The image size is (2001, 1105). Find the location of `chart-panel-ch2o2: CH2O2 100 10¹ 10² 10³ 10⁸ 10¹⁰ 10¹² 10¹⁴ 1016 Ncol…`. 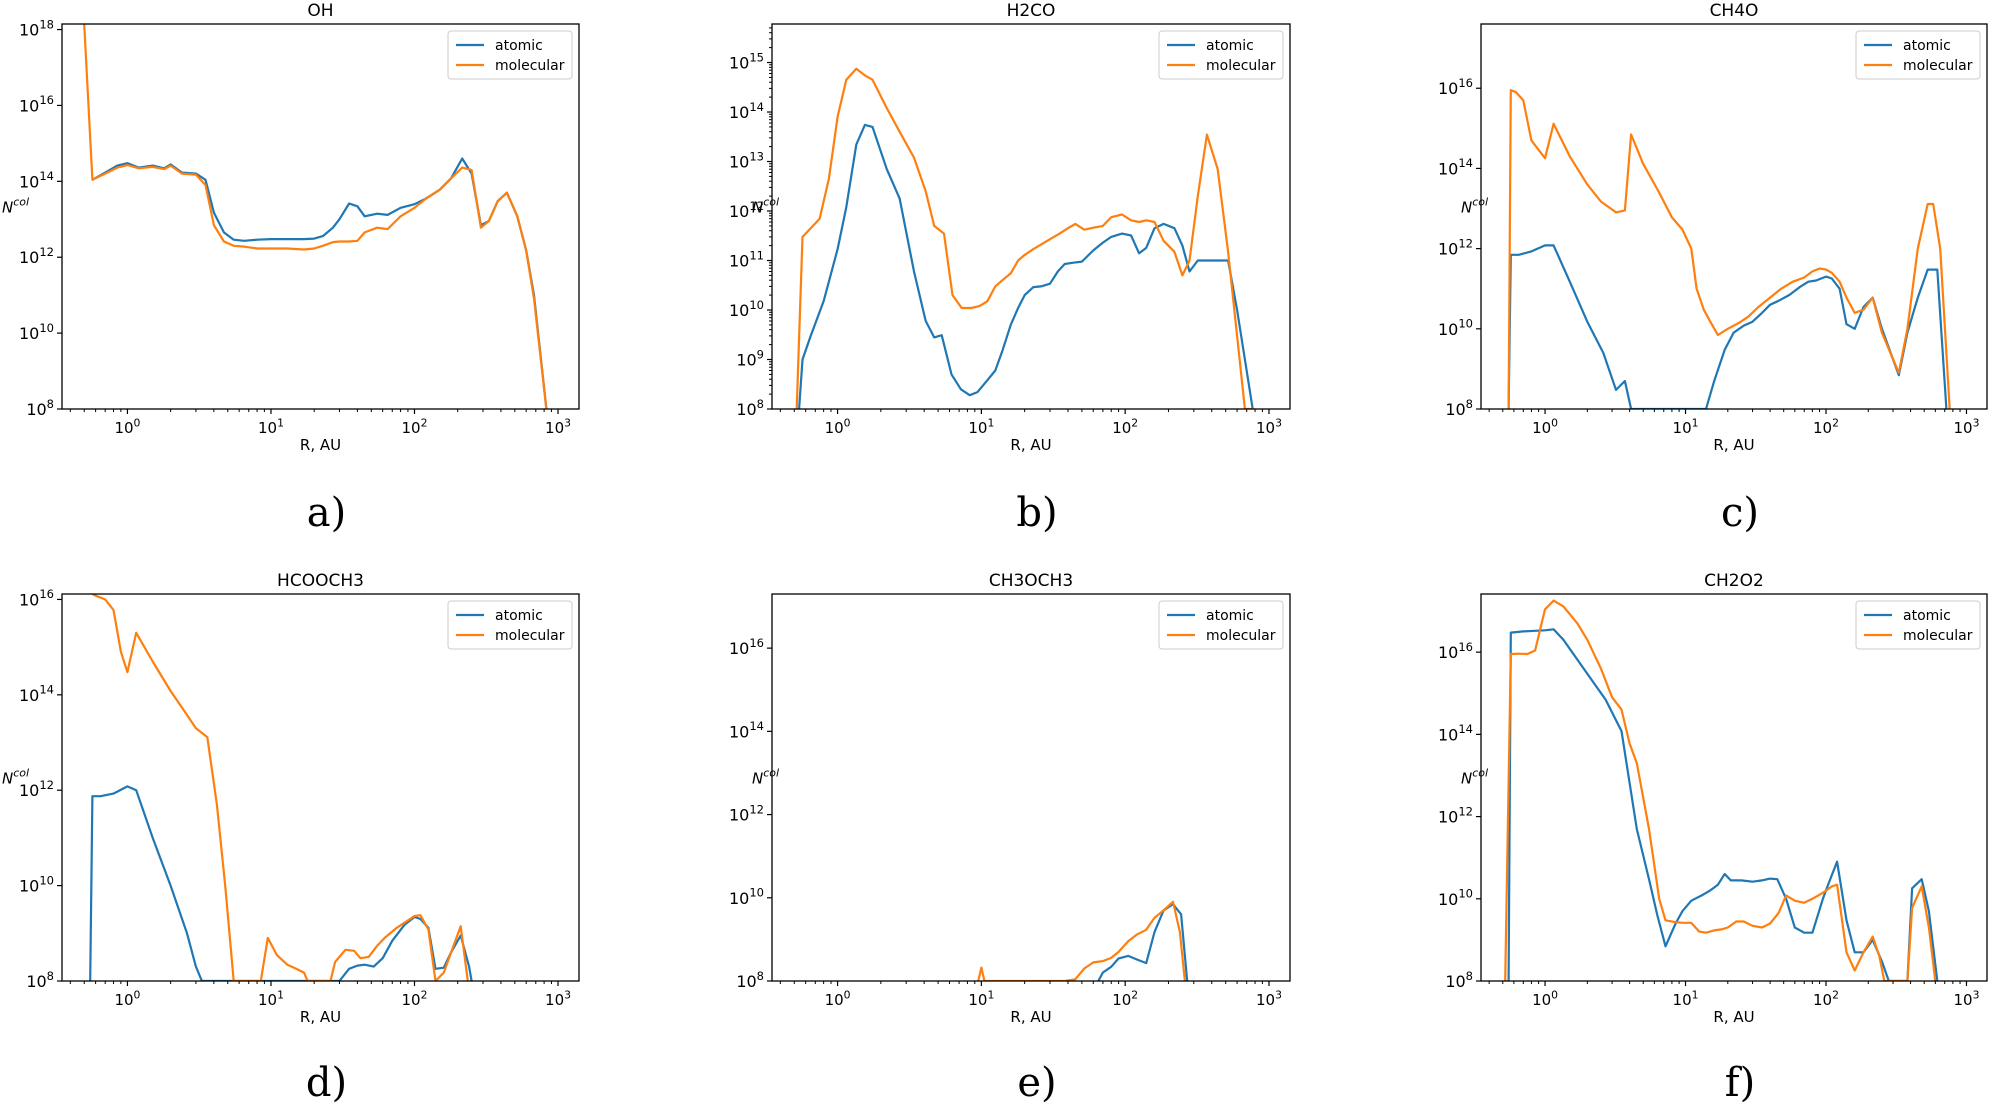

chart-panel-ch2o2: CH2O2 100 10¹ 10² 10³ 10⁸ 10¹⁰ 10¹² 10¹⁴ 1016 Ncol… is located at coordinates (1713, 838).